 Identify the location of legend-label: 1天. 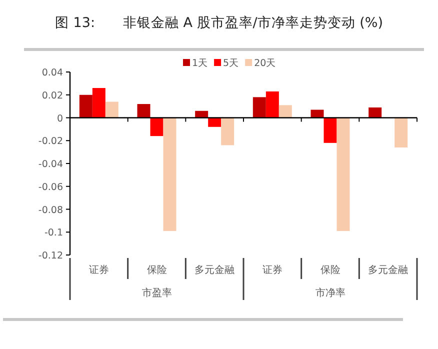
(200, 63).